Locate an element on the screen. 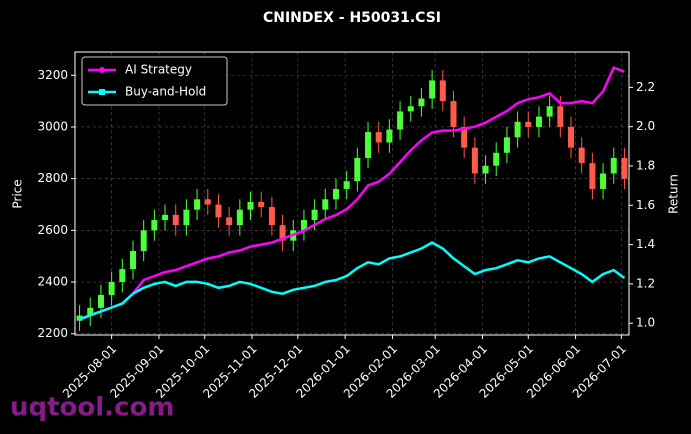 The width and height of the screenshot is (691, 434). y-tick-label: 2200 is located at coordinates (52, 333).